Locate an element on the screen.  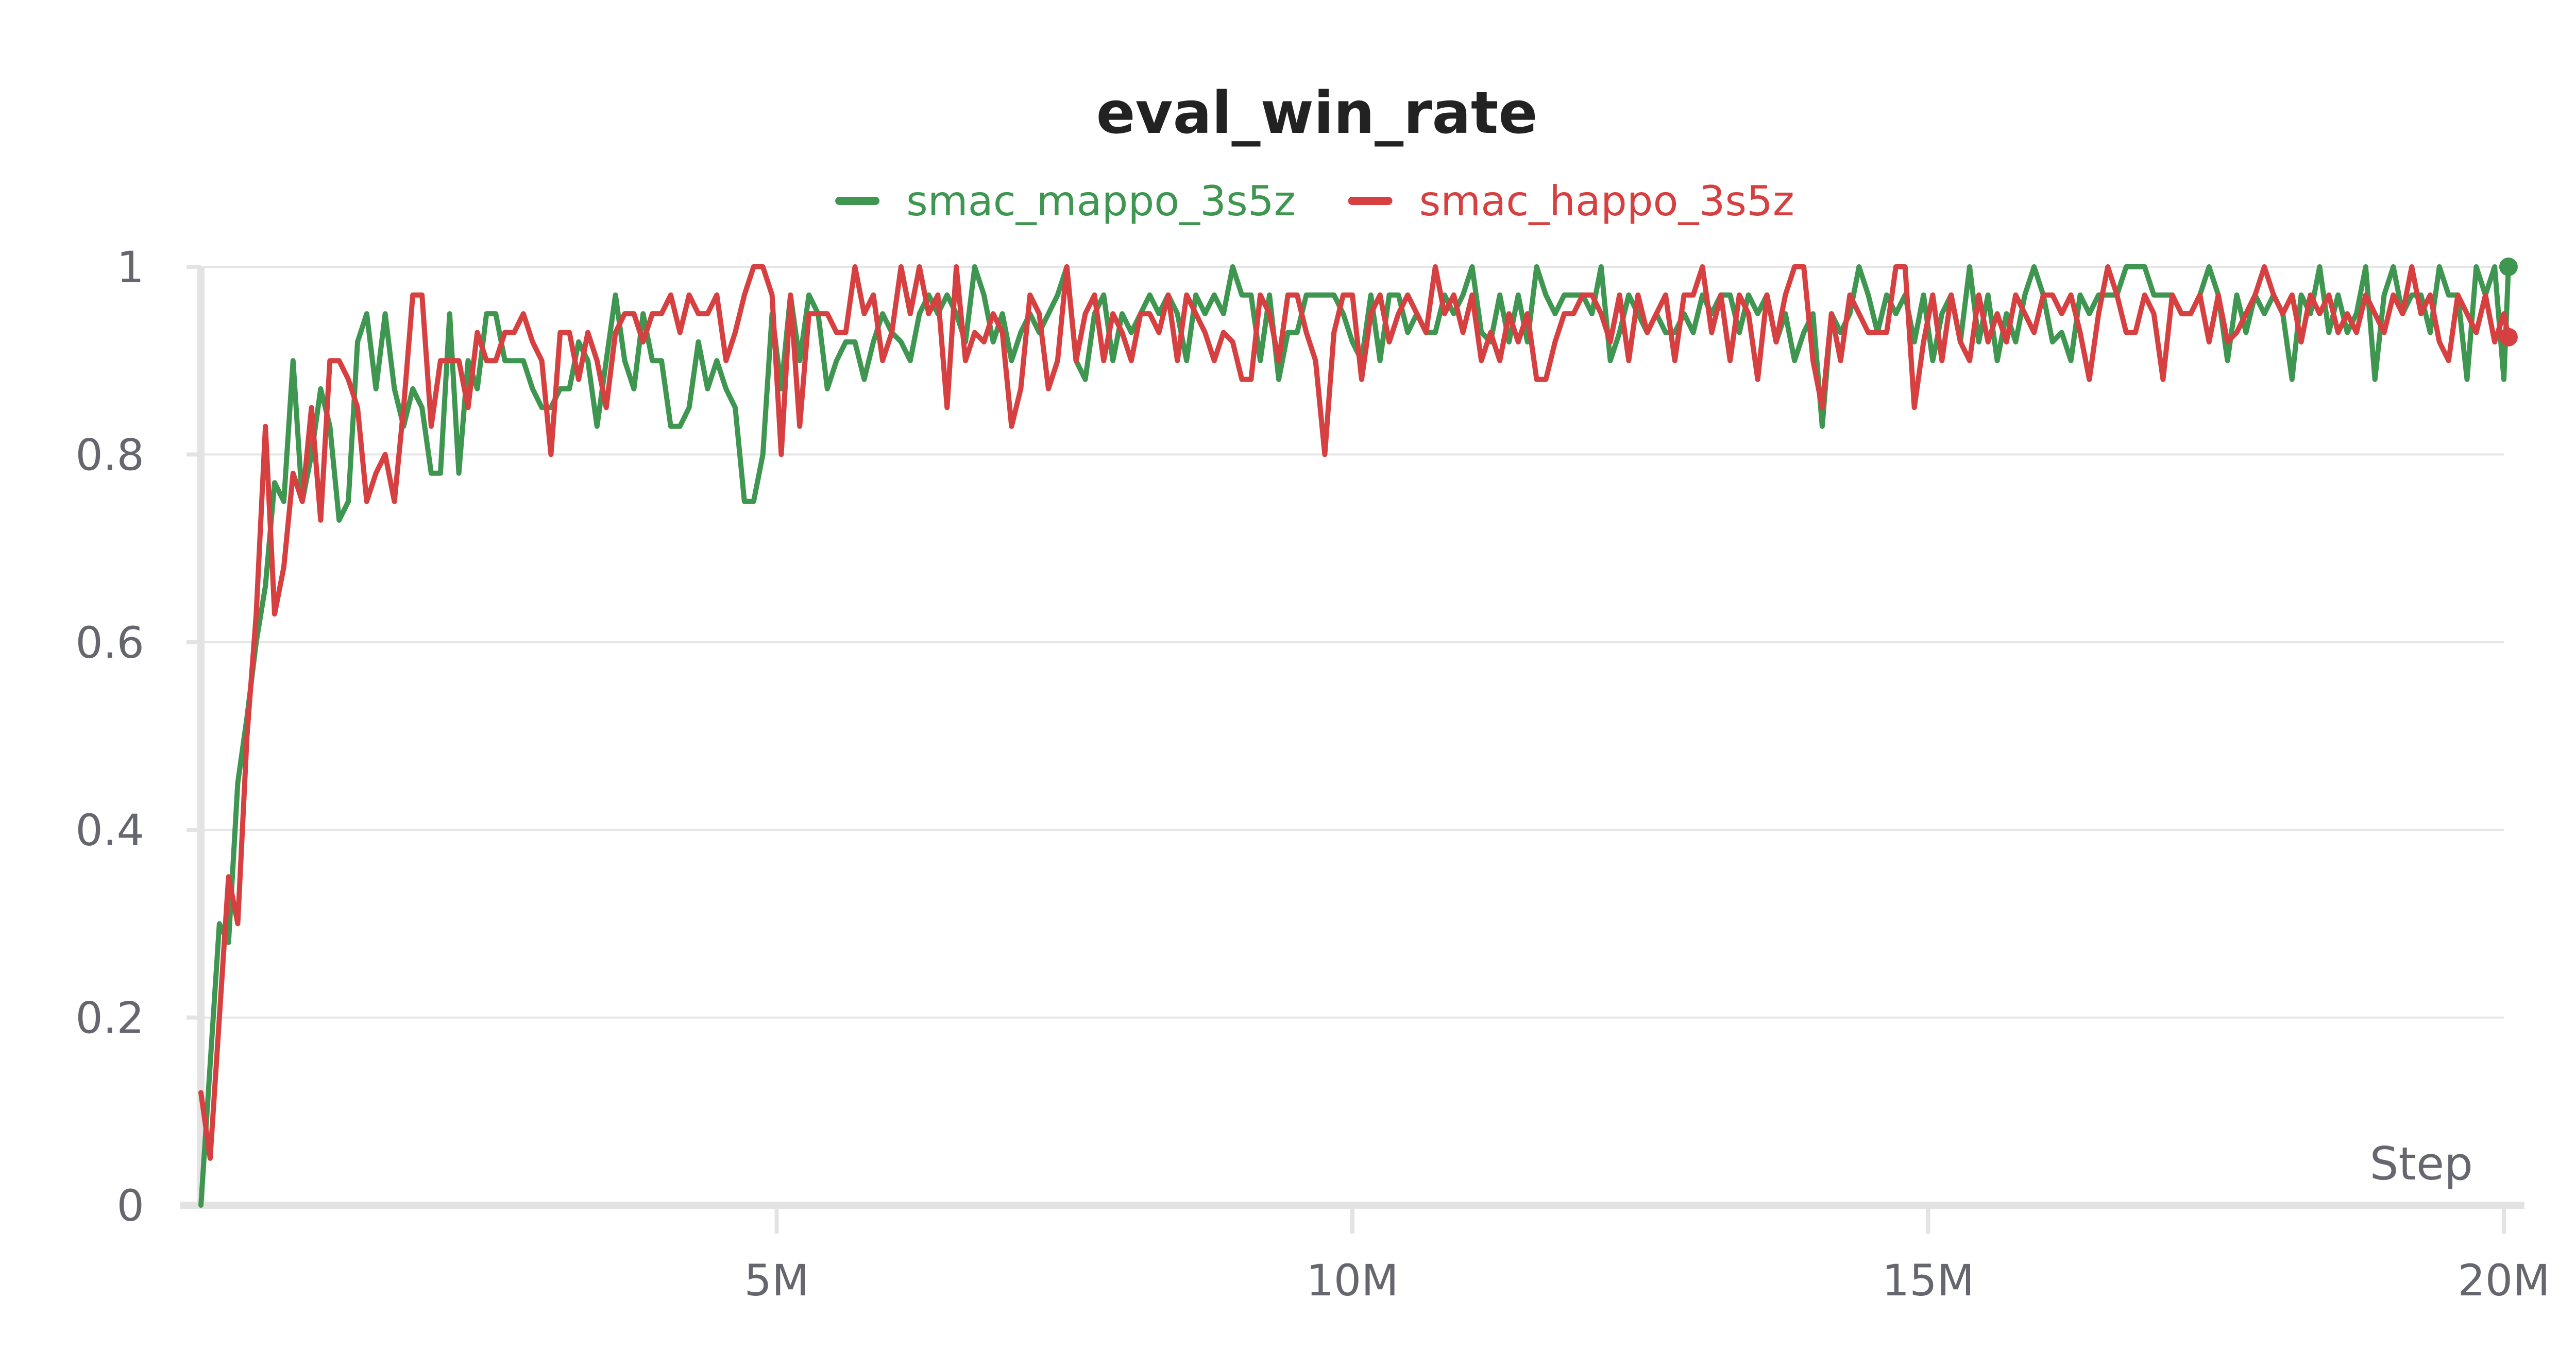
legend-item: smac_mappo_3s5z is located at coordinates (1065, 201).